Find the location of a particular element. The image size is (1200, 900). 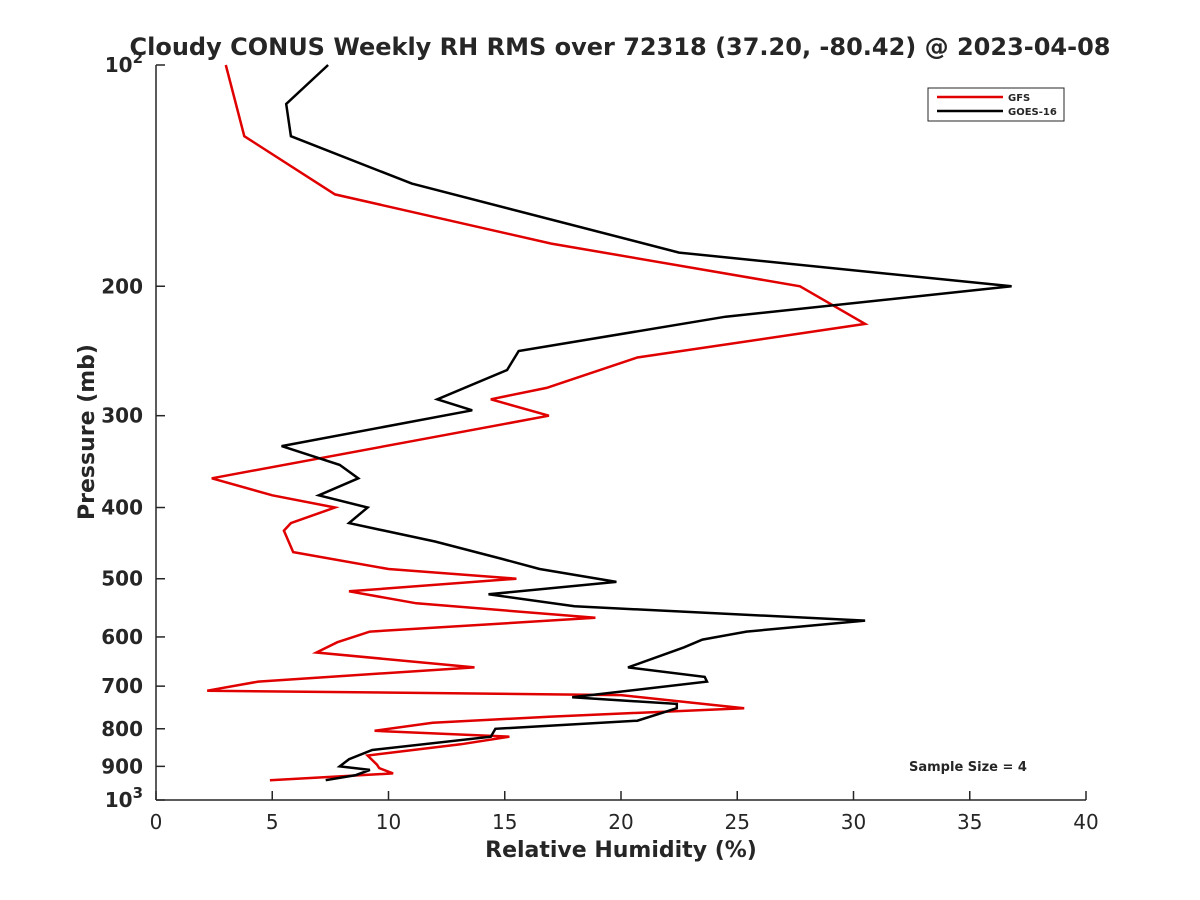

y-axis-label: Pressure (mb) is located at coordinates (87, 432).